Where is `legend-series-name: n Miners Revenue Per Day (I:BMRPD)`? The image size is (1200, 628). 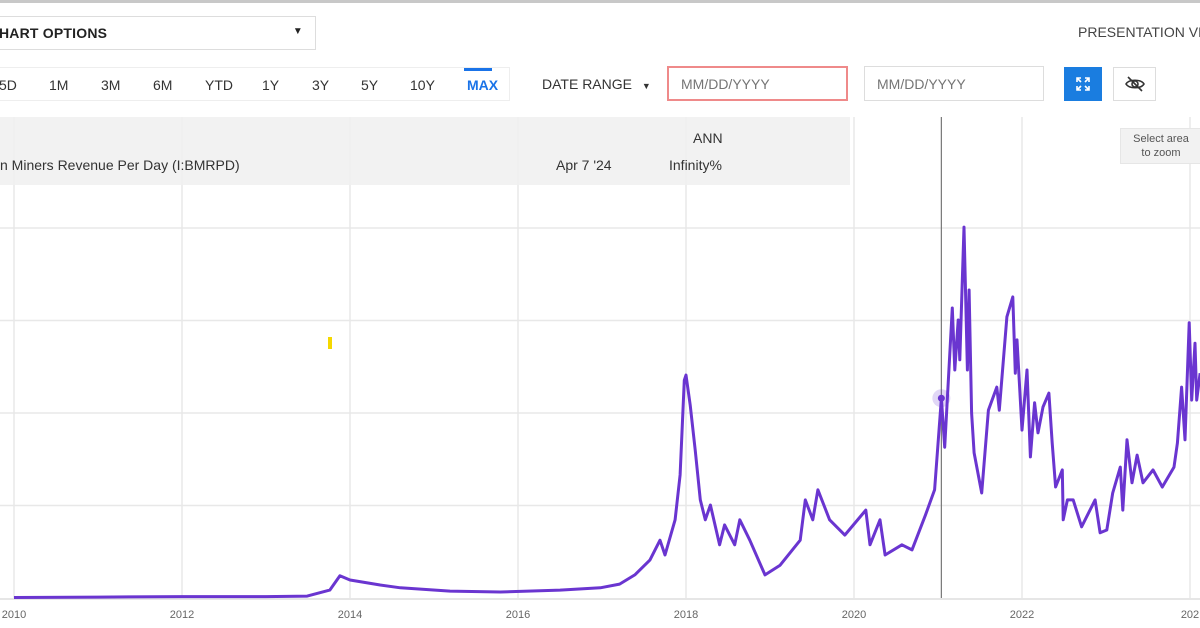 legend-series-name: n Miners Revenue Per Day (I:BMRPD) is located at coordinates (120, 165).